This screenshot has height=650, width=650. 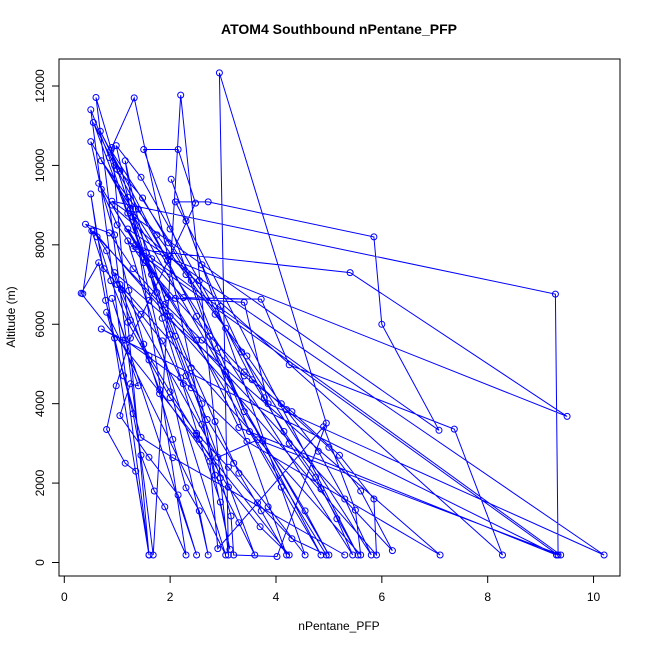 What do you see at coordinates (40, 244) in the screenshot?
I see `y-tick-label: 8000` at bounding box center [40, 244].